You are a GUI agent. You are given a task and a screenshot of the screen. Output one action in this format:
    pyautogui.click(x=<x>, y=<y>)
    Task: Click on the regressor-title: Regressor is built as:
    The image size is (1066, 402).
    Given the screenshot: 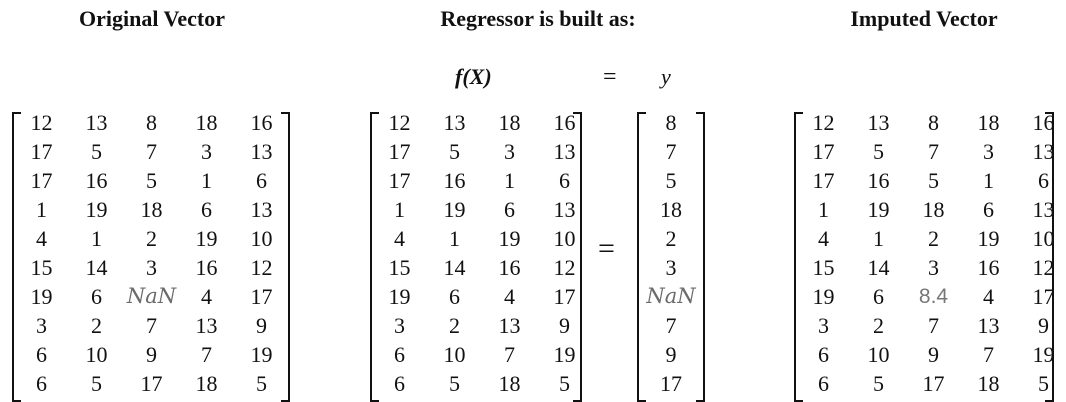 What is the action you would take?
    pyautogui.click(x=538, y=18)
    